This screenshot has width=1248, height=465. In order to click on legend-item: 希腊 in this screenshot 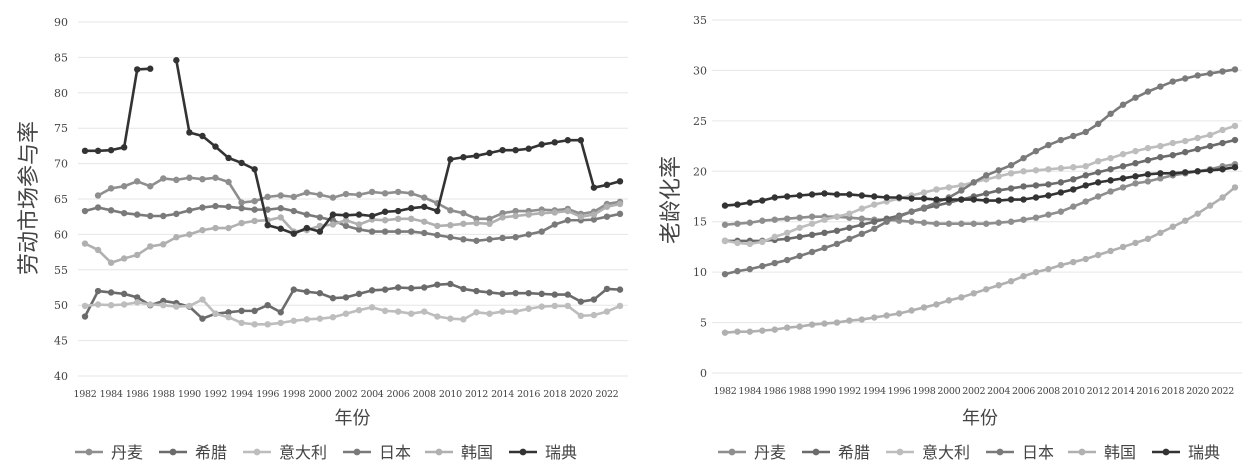, I will do `click(836, 452)`.